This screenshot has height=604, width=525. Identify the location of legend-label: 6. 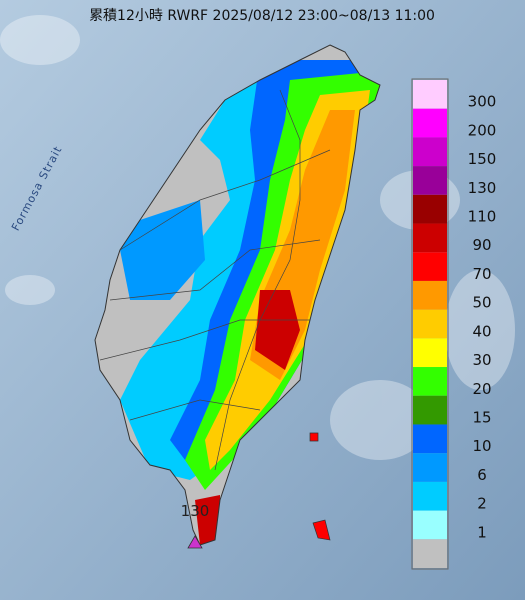
(482, 475).